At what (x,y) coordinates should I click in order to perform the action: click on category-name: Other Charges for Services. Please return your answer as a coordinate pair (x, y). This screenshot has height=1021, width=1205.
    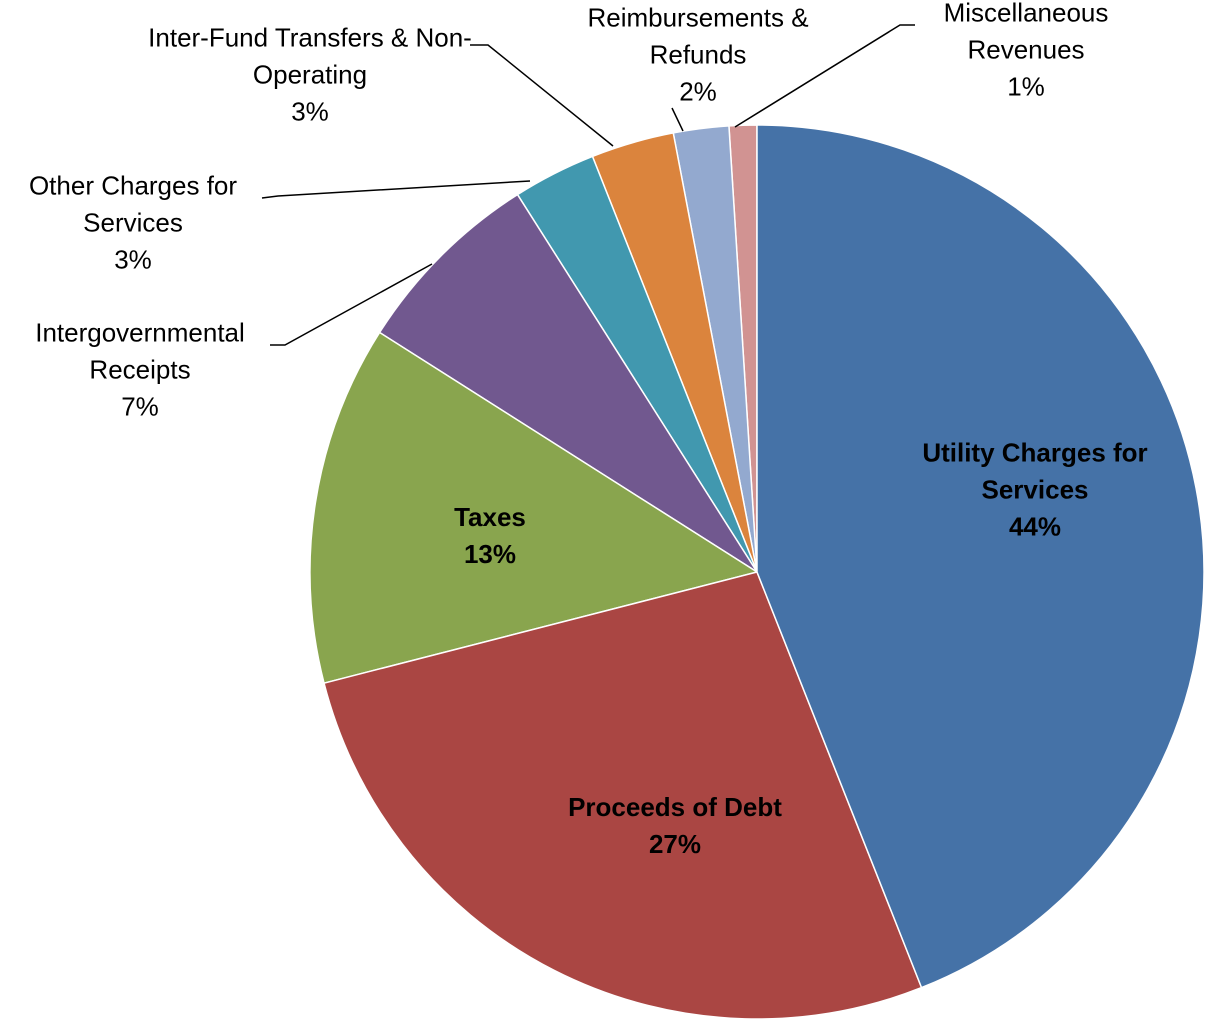
    Looking at the image, I should click on (133, 204).